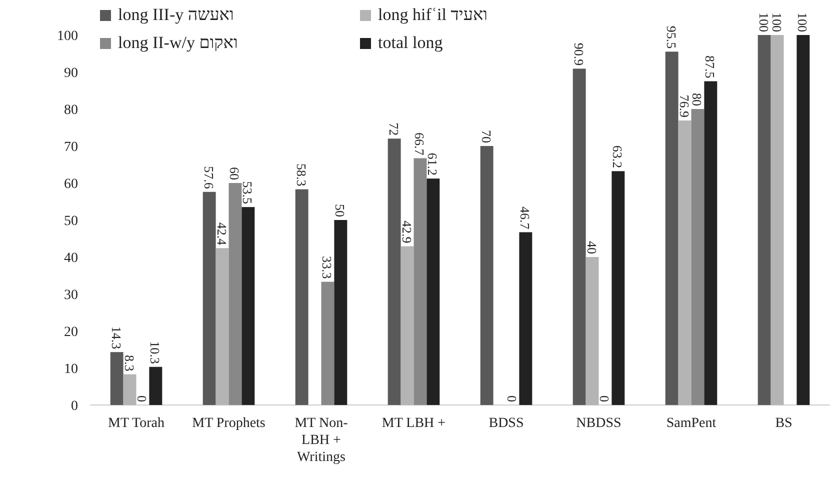 This screenshot has height=490, width=837. What do you see at coordinates (178, 42) in the screenshot?
I see `legend-label: long II-w/y ואקום` at bounding box center [178, 42].